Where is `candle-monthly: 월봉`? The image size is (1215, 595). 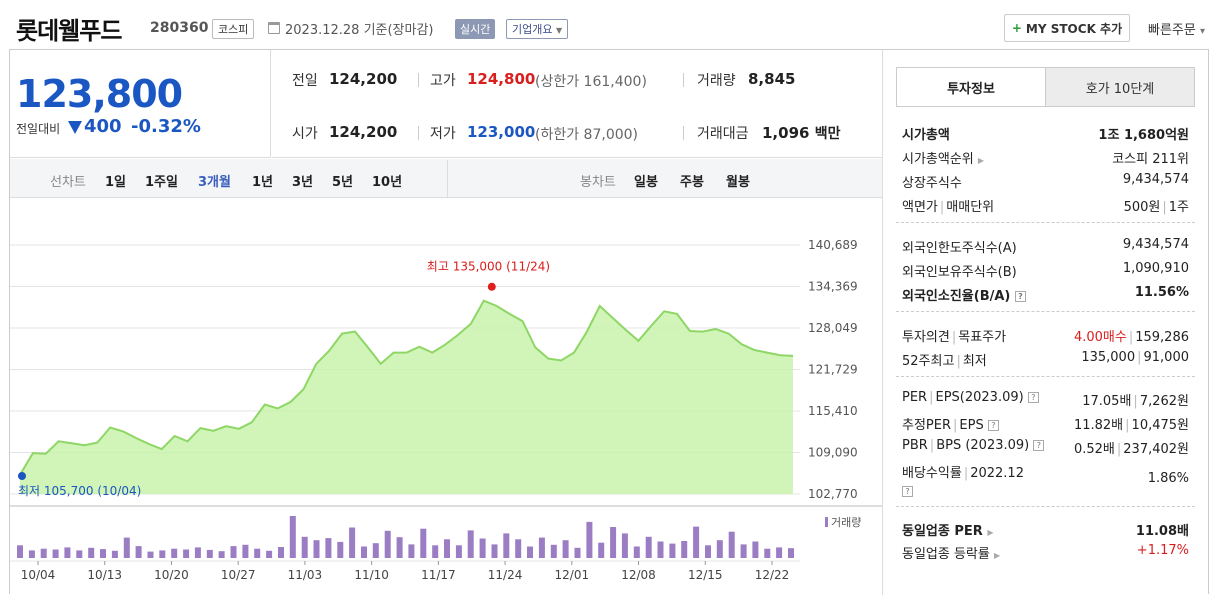 candle-monthly: 월봉 is located at coordinates (738, 182).